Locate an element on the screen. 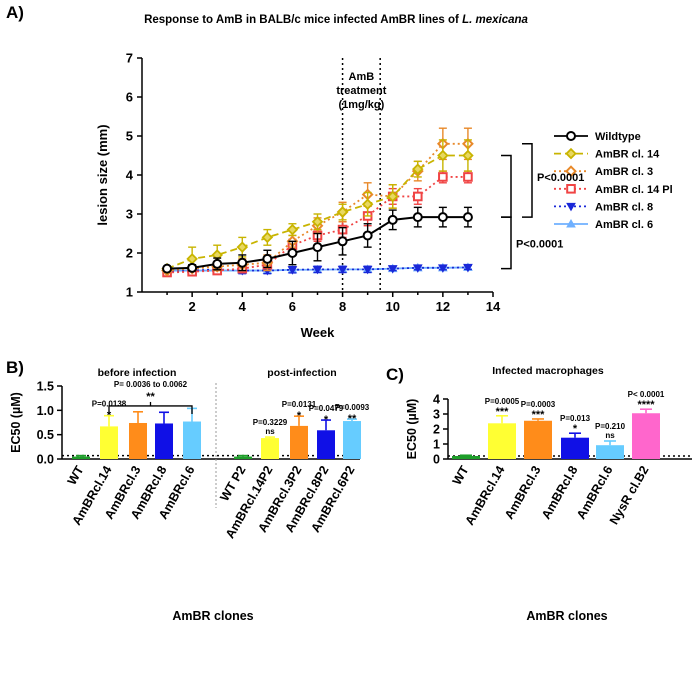 Image resolution: width=698 pixels, height=673 pixels. p-value-label: P= 0.0036 to 0.0062 is located at coordinates (151, 384).